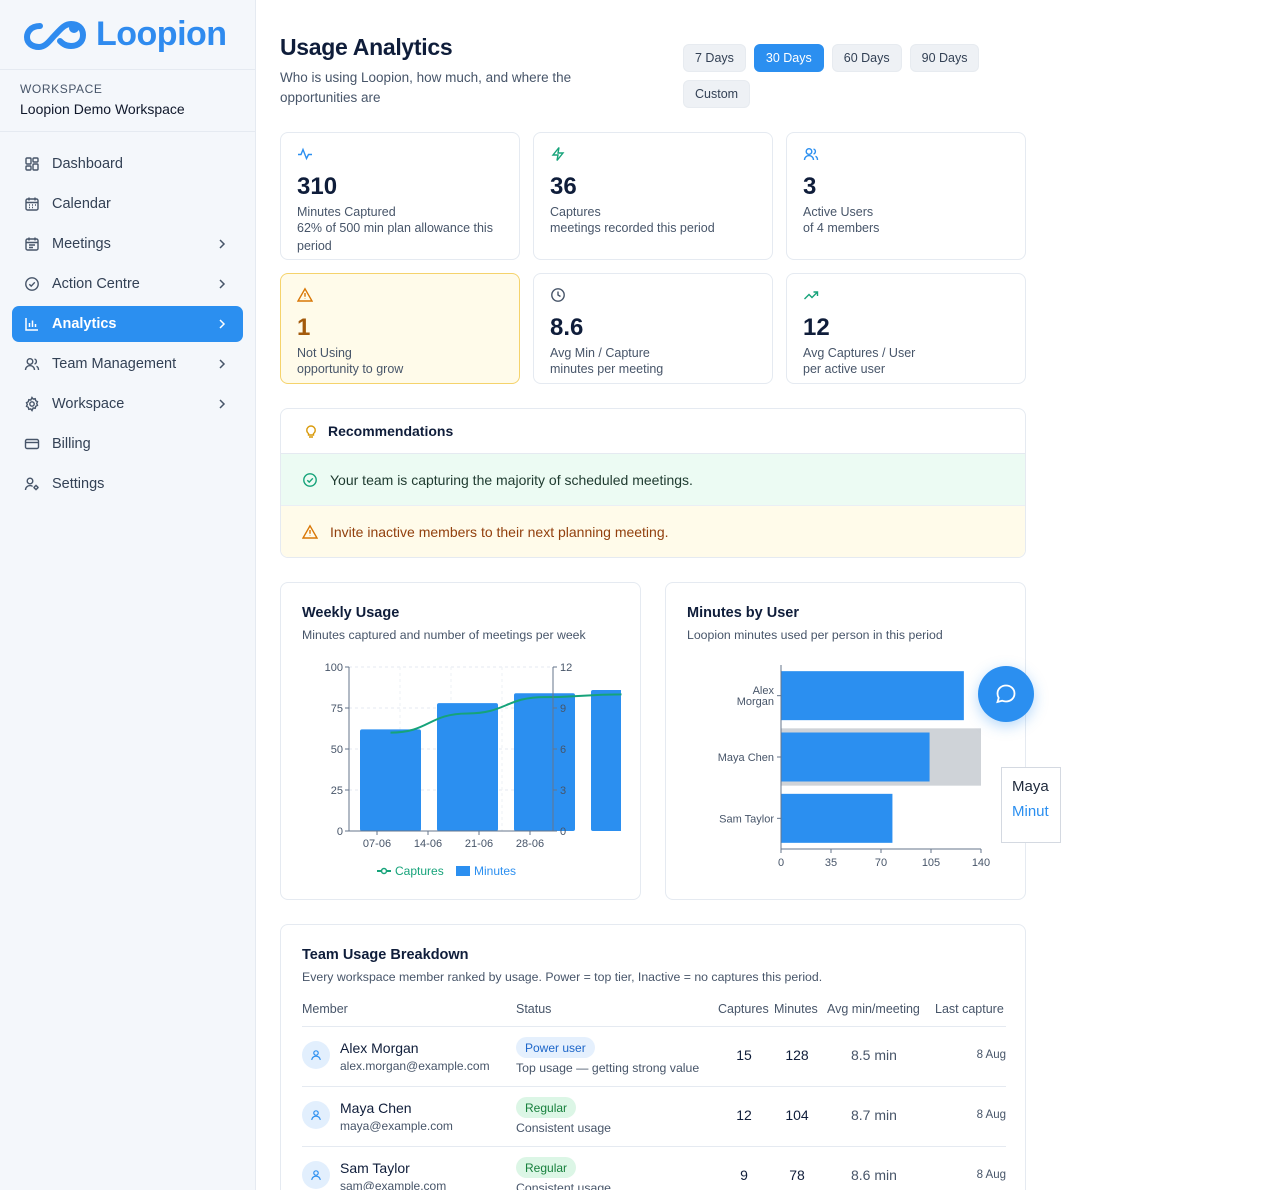  What do you see at coordinates (32, 404) in the screenshot?
I see `gear-icon` at bounding box center [32, 404].